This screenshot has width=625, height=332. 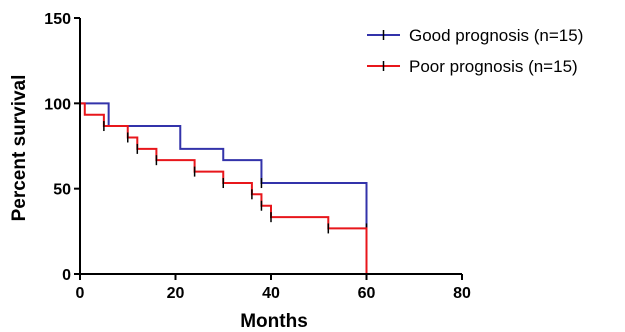 I want to click on legend-label-1: Good prognosis (n=15), so click(x=496, y=35).